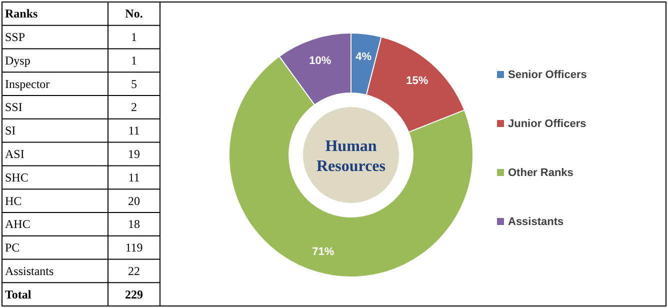  What do you see at coordinates (351, 156) in the screenshot?
I see `text: Human Resources` at bounding box center [351, 156].